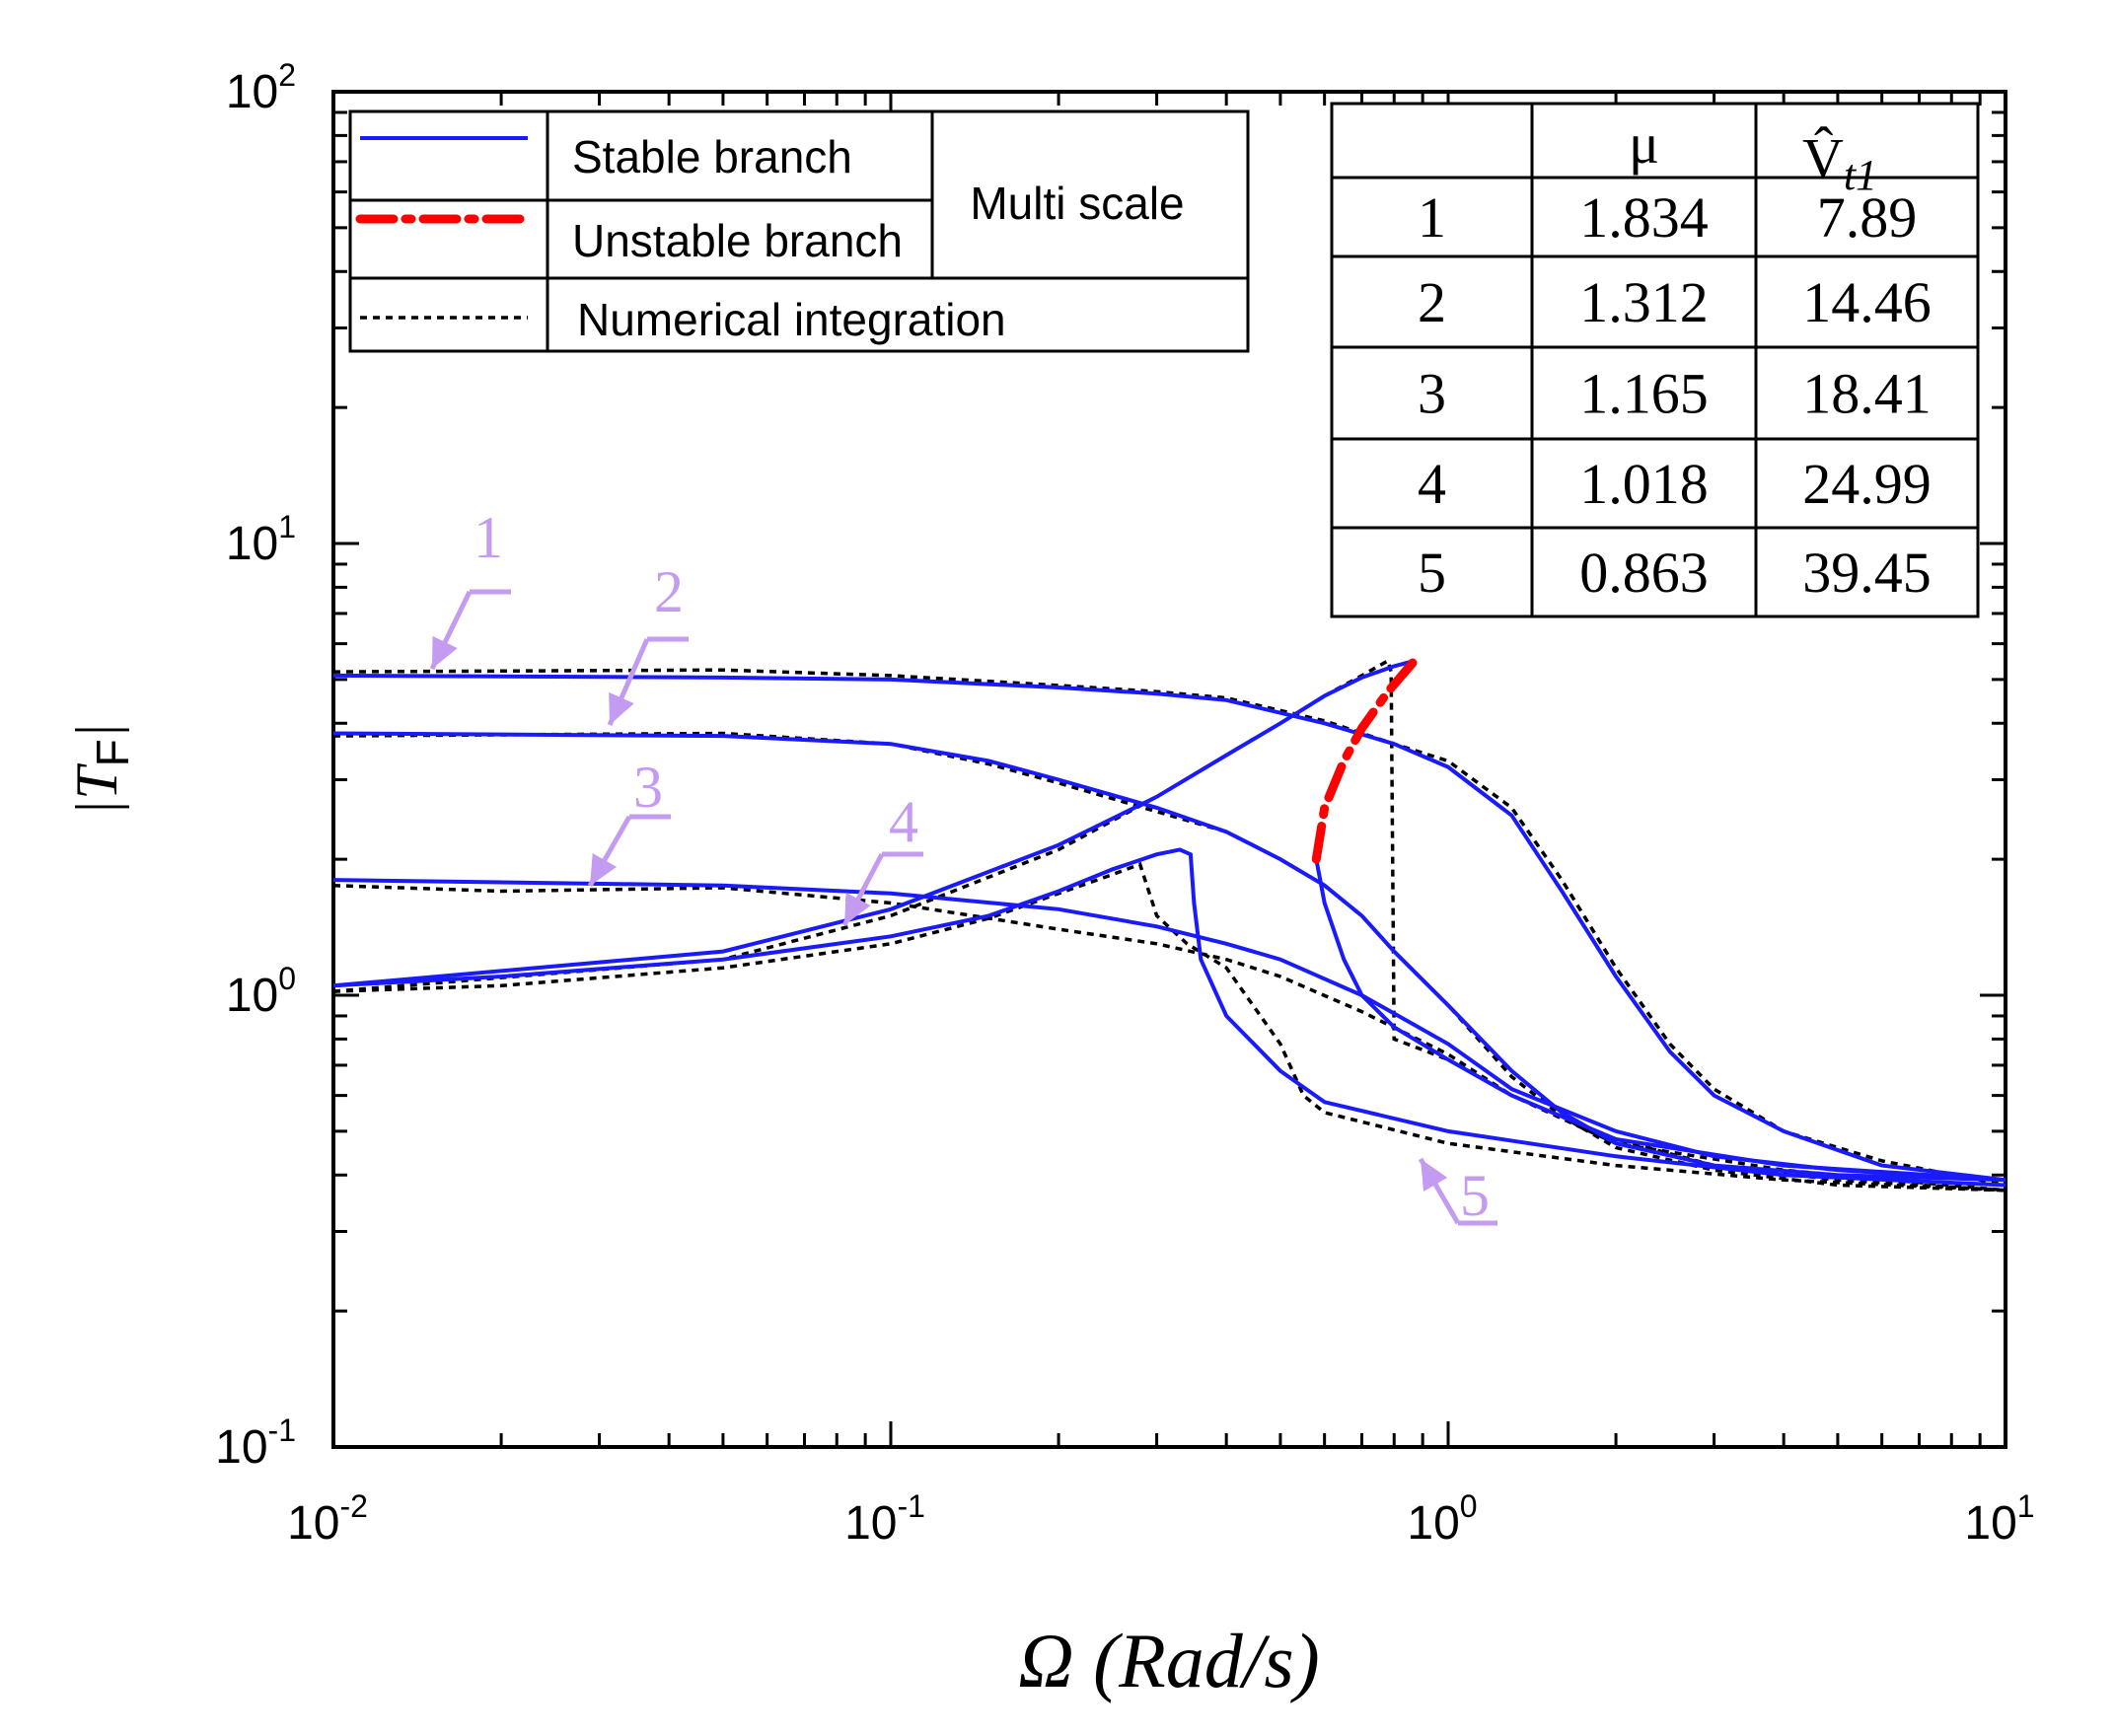 The image size is (2116, 1736). What do you see at coordinates (1867, 302) in the screenshot?
I see `table-cell: 14.46` at bounding box center [1867, 302].